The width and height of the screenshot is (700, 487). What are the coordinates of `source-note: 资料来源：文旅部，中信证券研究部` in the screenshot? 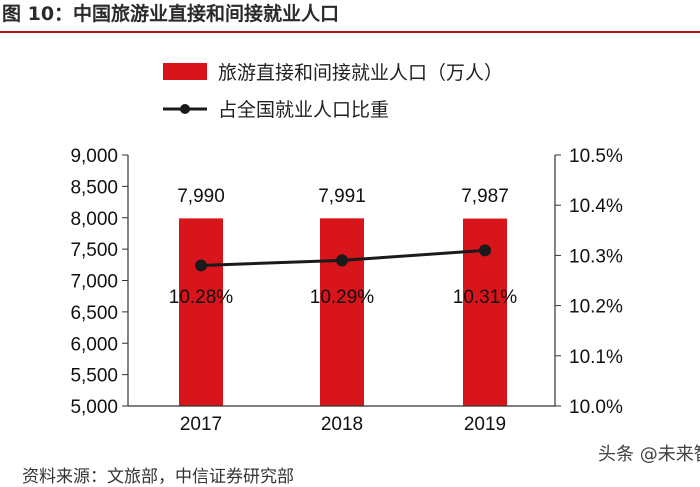 It's located at (158, 477).